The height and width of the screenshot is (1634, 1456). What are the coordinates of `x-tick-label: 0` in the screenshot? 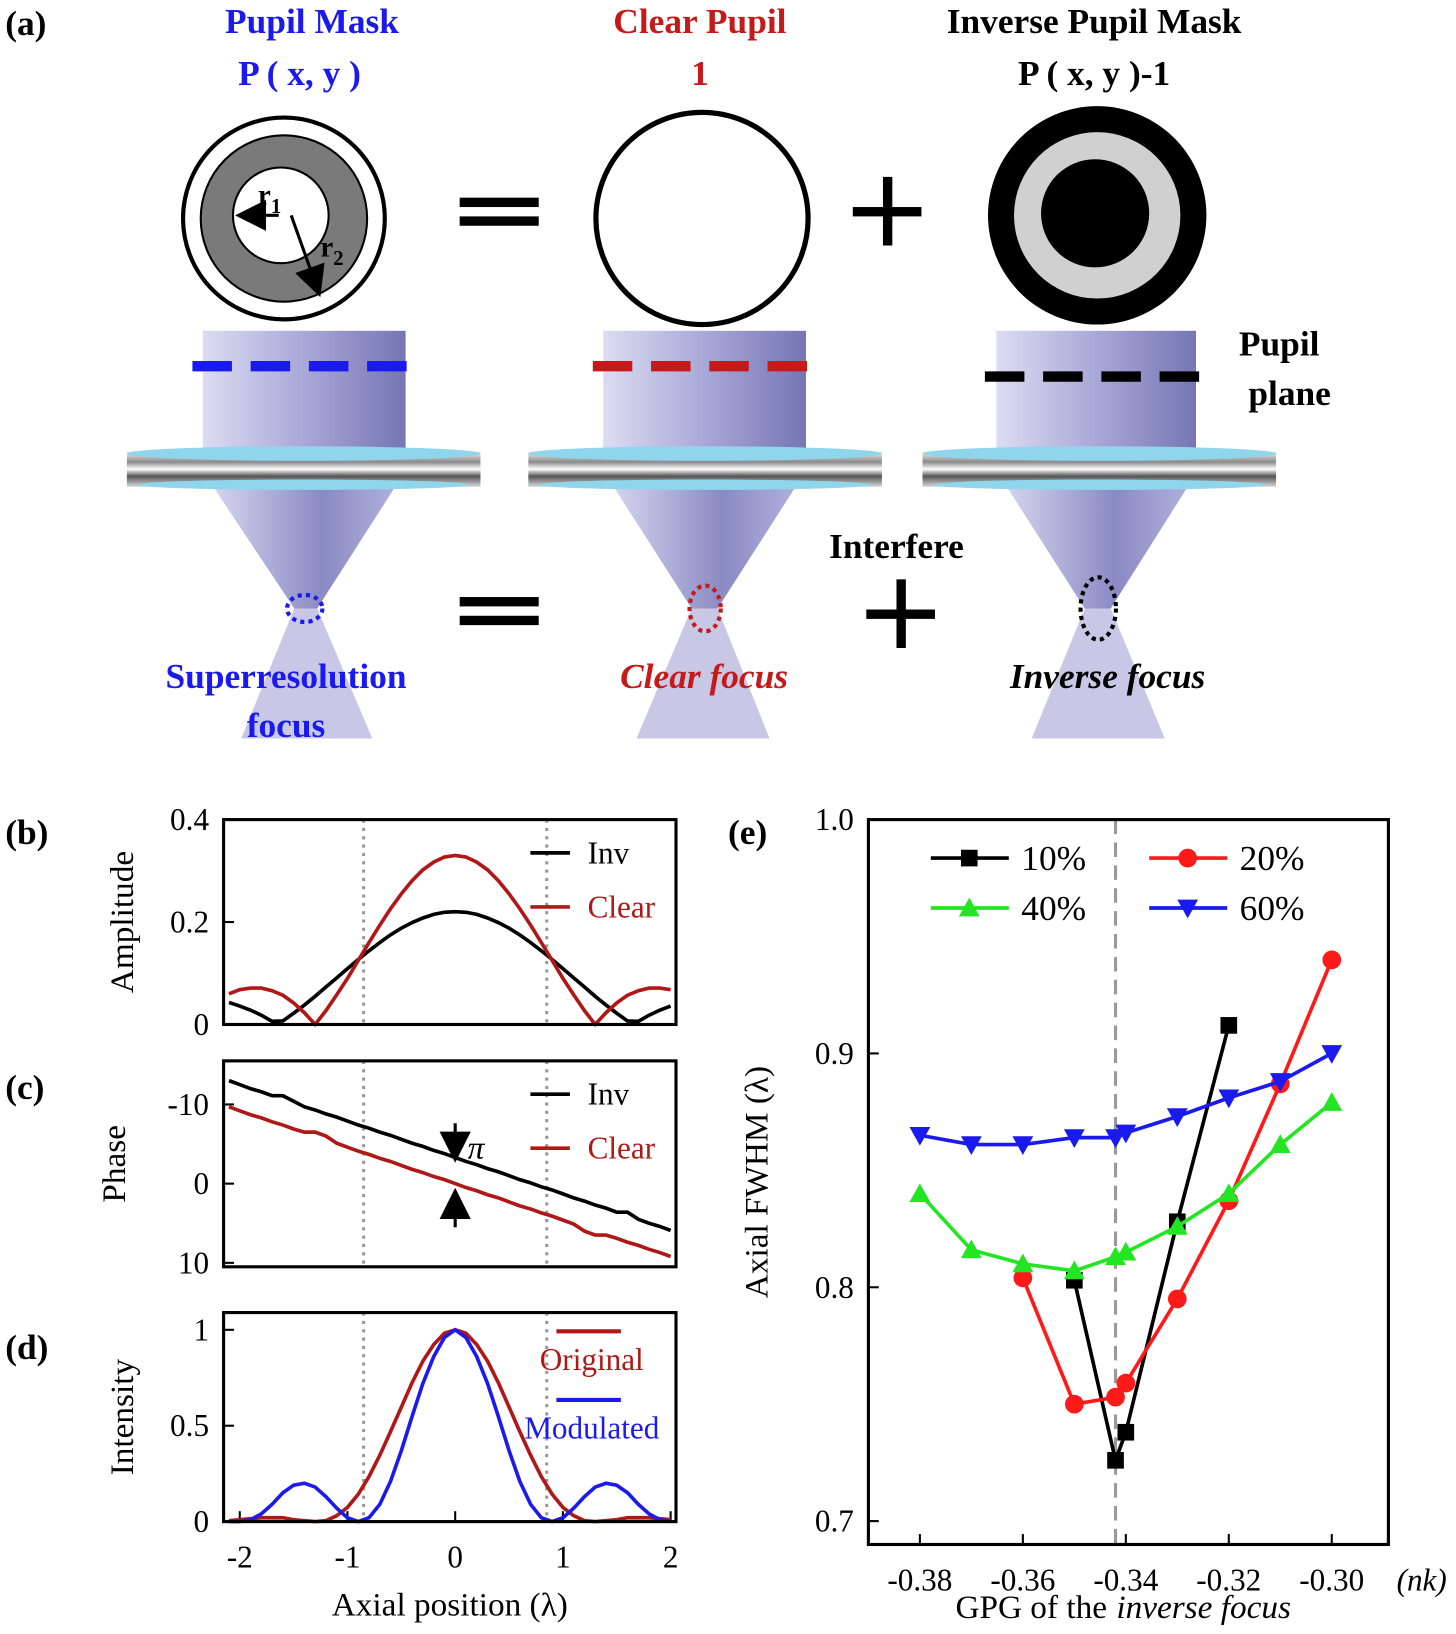 It's located at (455, 1556).